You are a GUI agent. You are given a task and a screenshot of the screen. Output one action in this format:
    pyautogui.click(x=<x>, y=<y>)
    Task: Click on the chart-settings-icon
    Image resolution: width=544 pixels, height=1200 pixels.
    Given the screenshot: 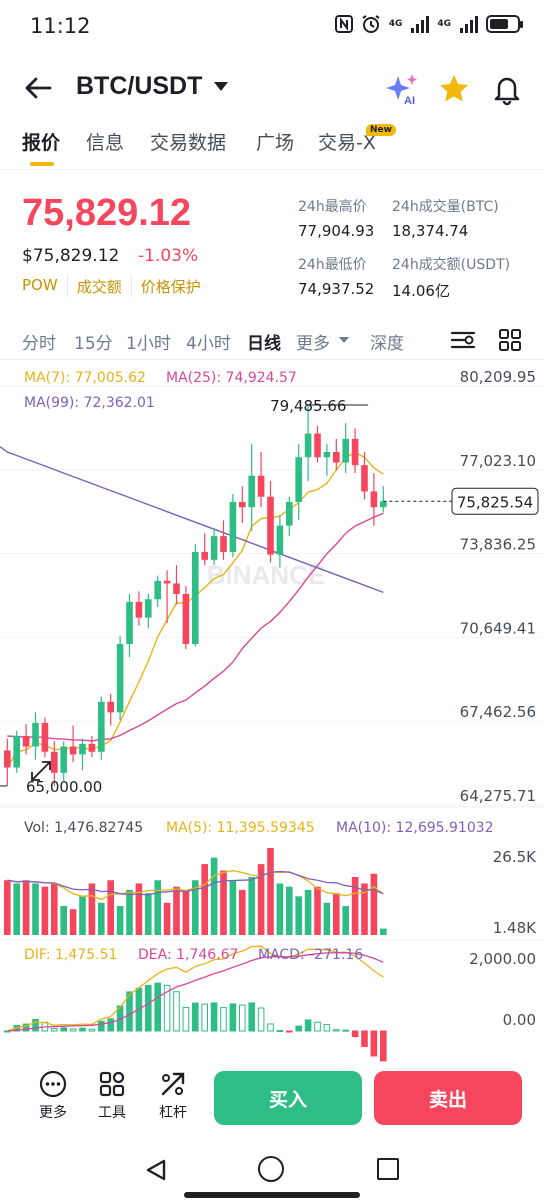 What is the action you would take?
    pyautogui.click(x=463, y=340)
    